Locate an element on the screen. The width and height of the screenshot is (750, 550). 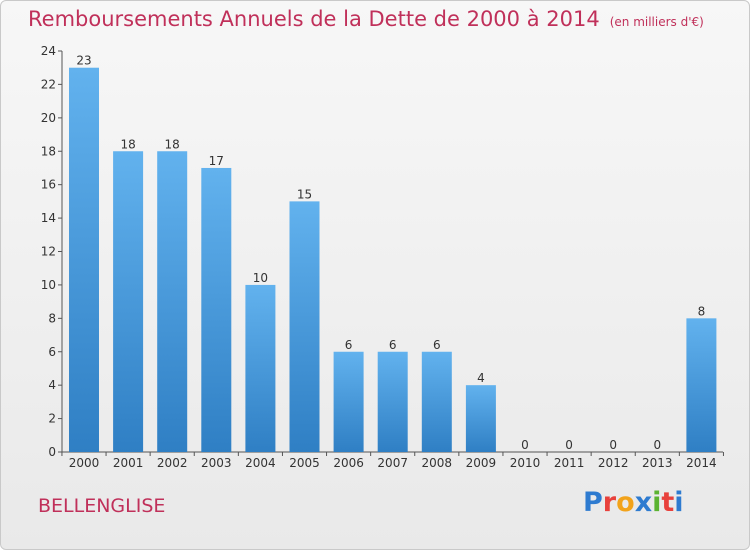
x-tick-label: 2000 is located at coordinates (84, 463).